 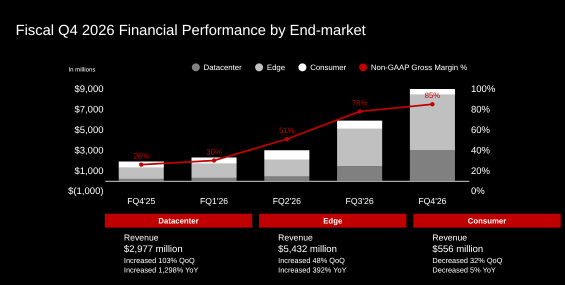 I want to click on y2-tick-label: 40%, so click(x=480, y=150).